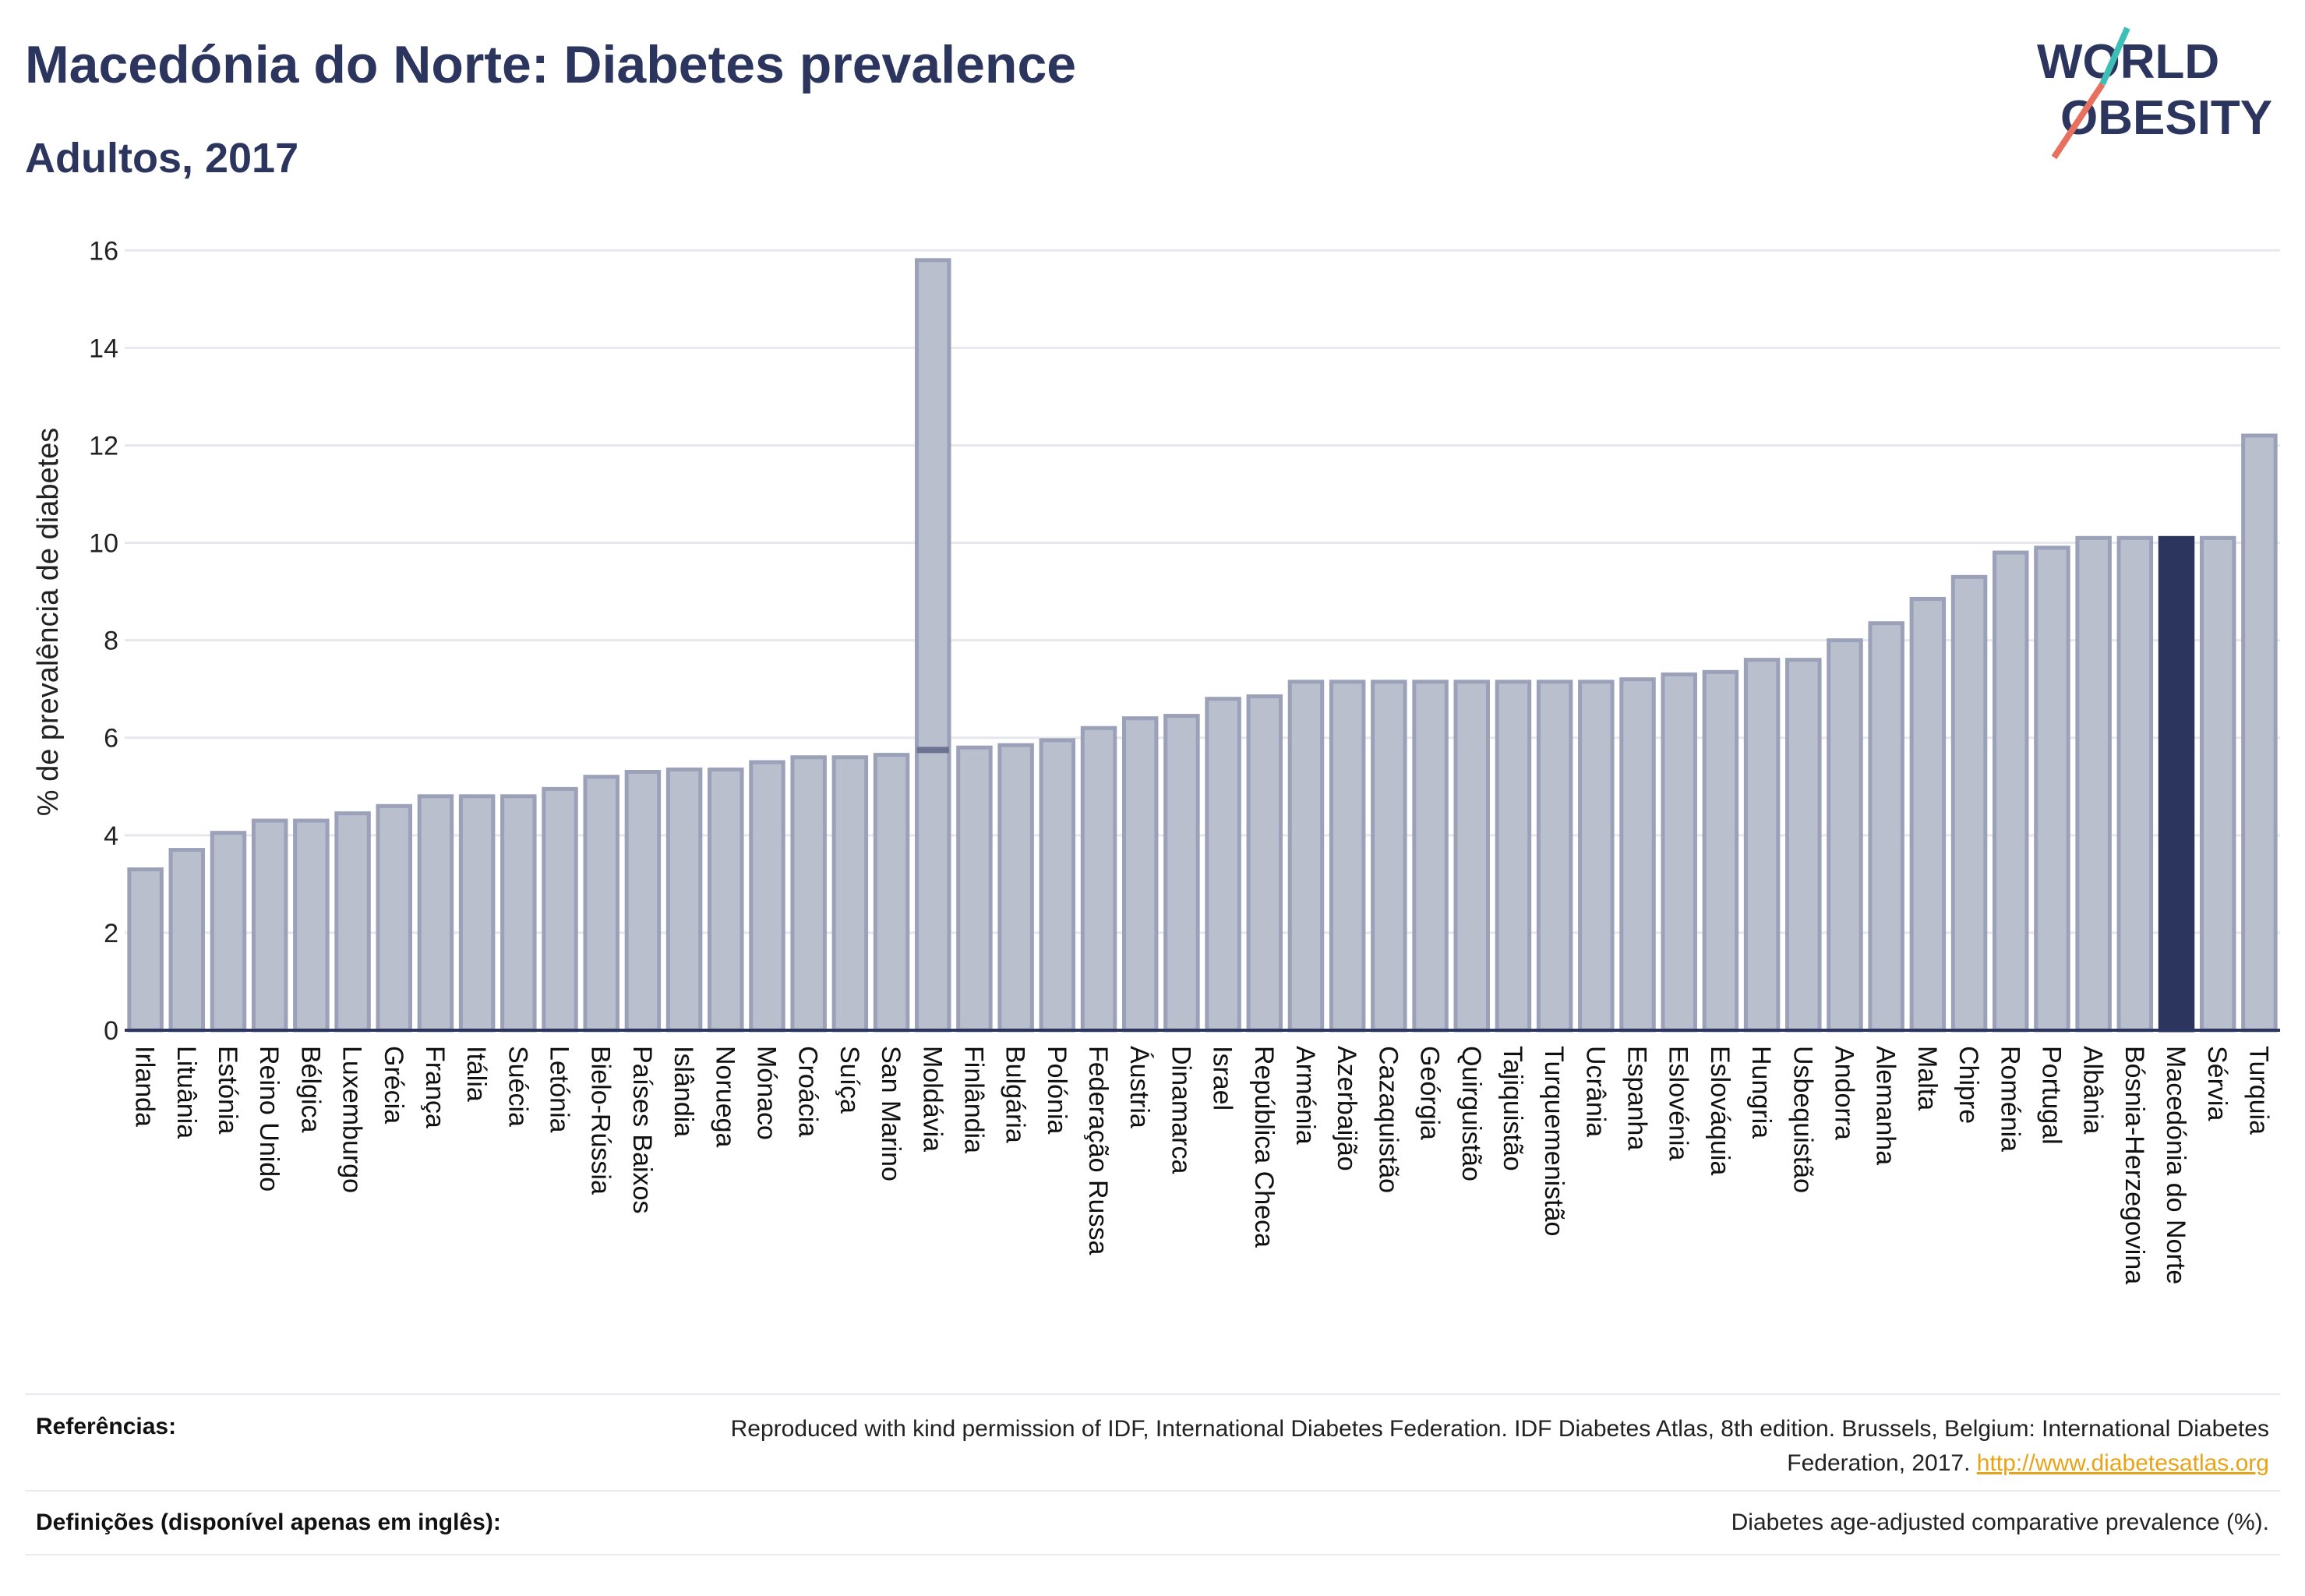  I want to click on bar-roménia, so click(2011, 791).